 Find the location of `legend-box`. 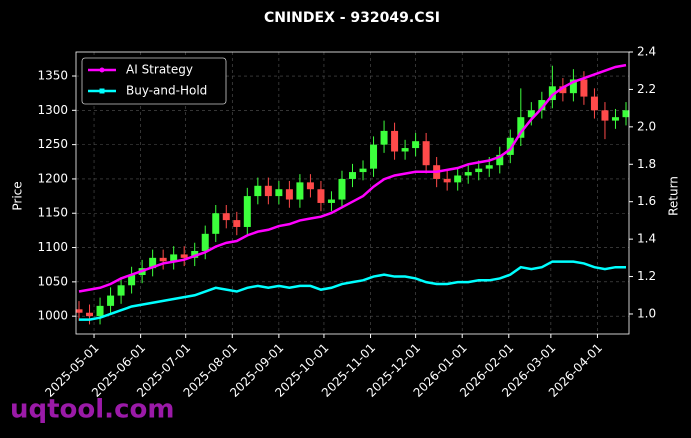

legend-box is located at coordinates (154, 81).